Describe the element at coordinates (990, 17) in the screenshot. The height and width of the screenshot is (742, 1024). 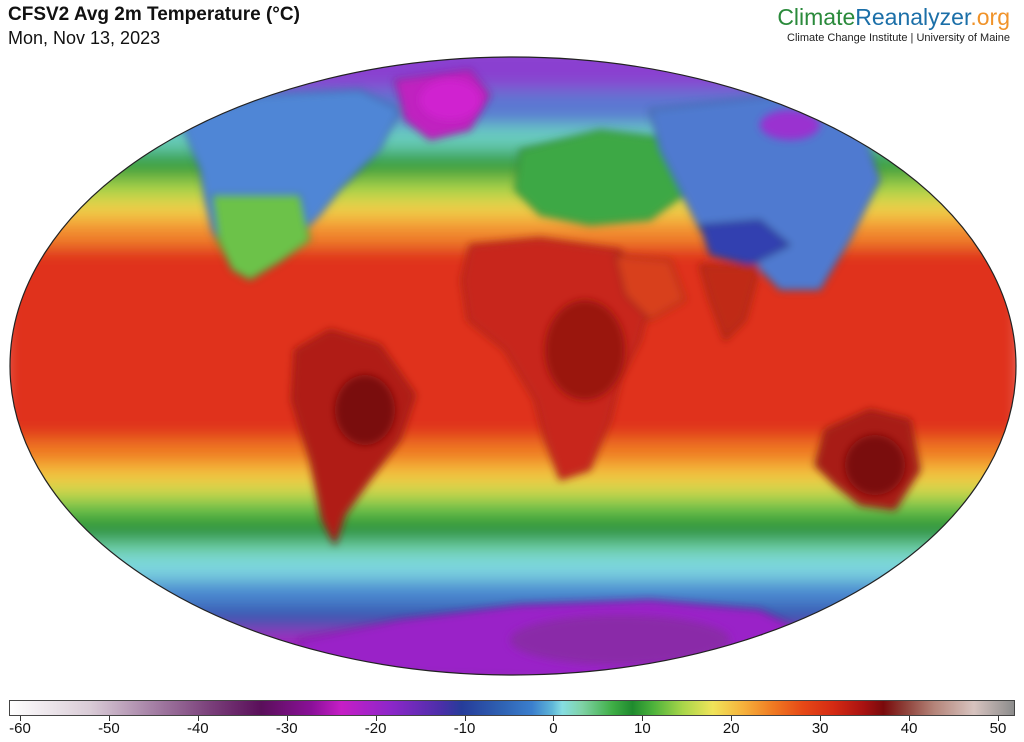
I see `brand-part-3: .org` at that location.